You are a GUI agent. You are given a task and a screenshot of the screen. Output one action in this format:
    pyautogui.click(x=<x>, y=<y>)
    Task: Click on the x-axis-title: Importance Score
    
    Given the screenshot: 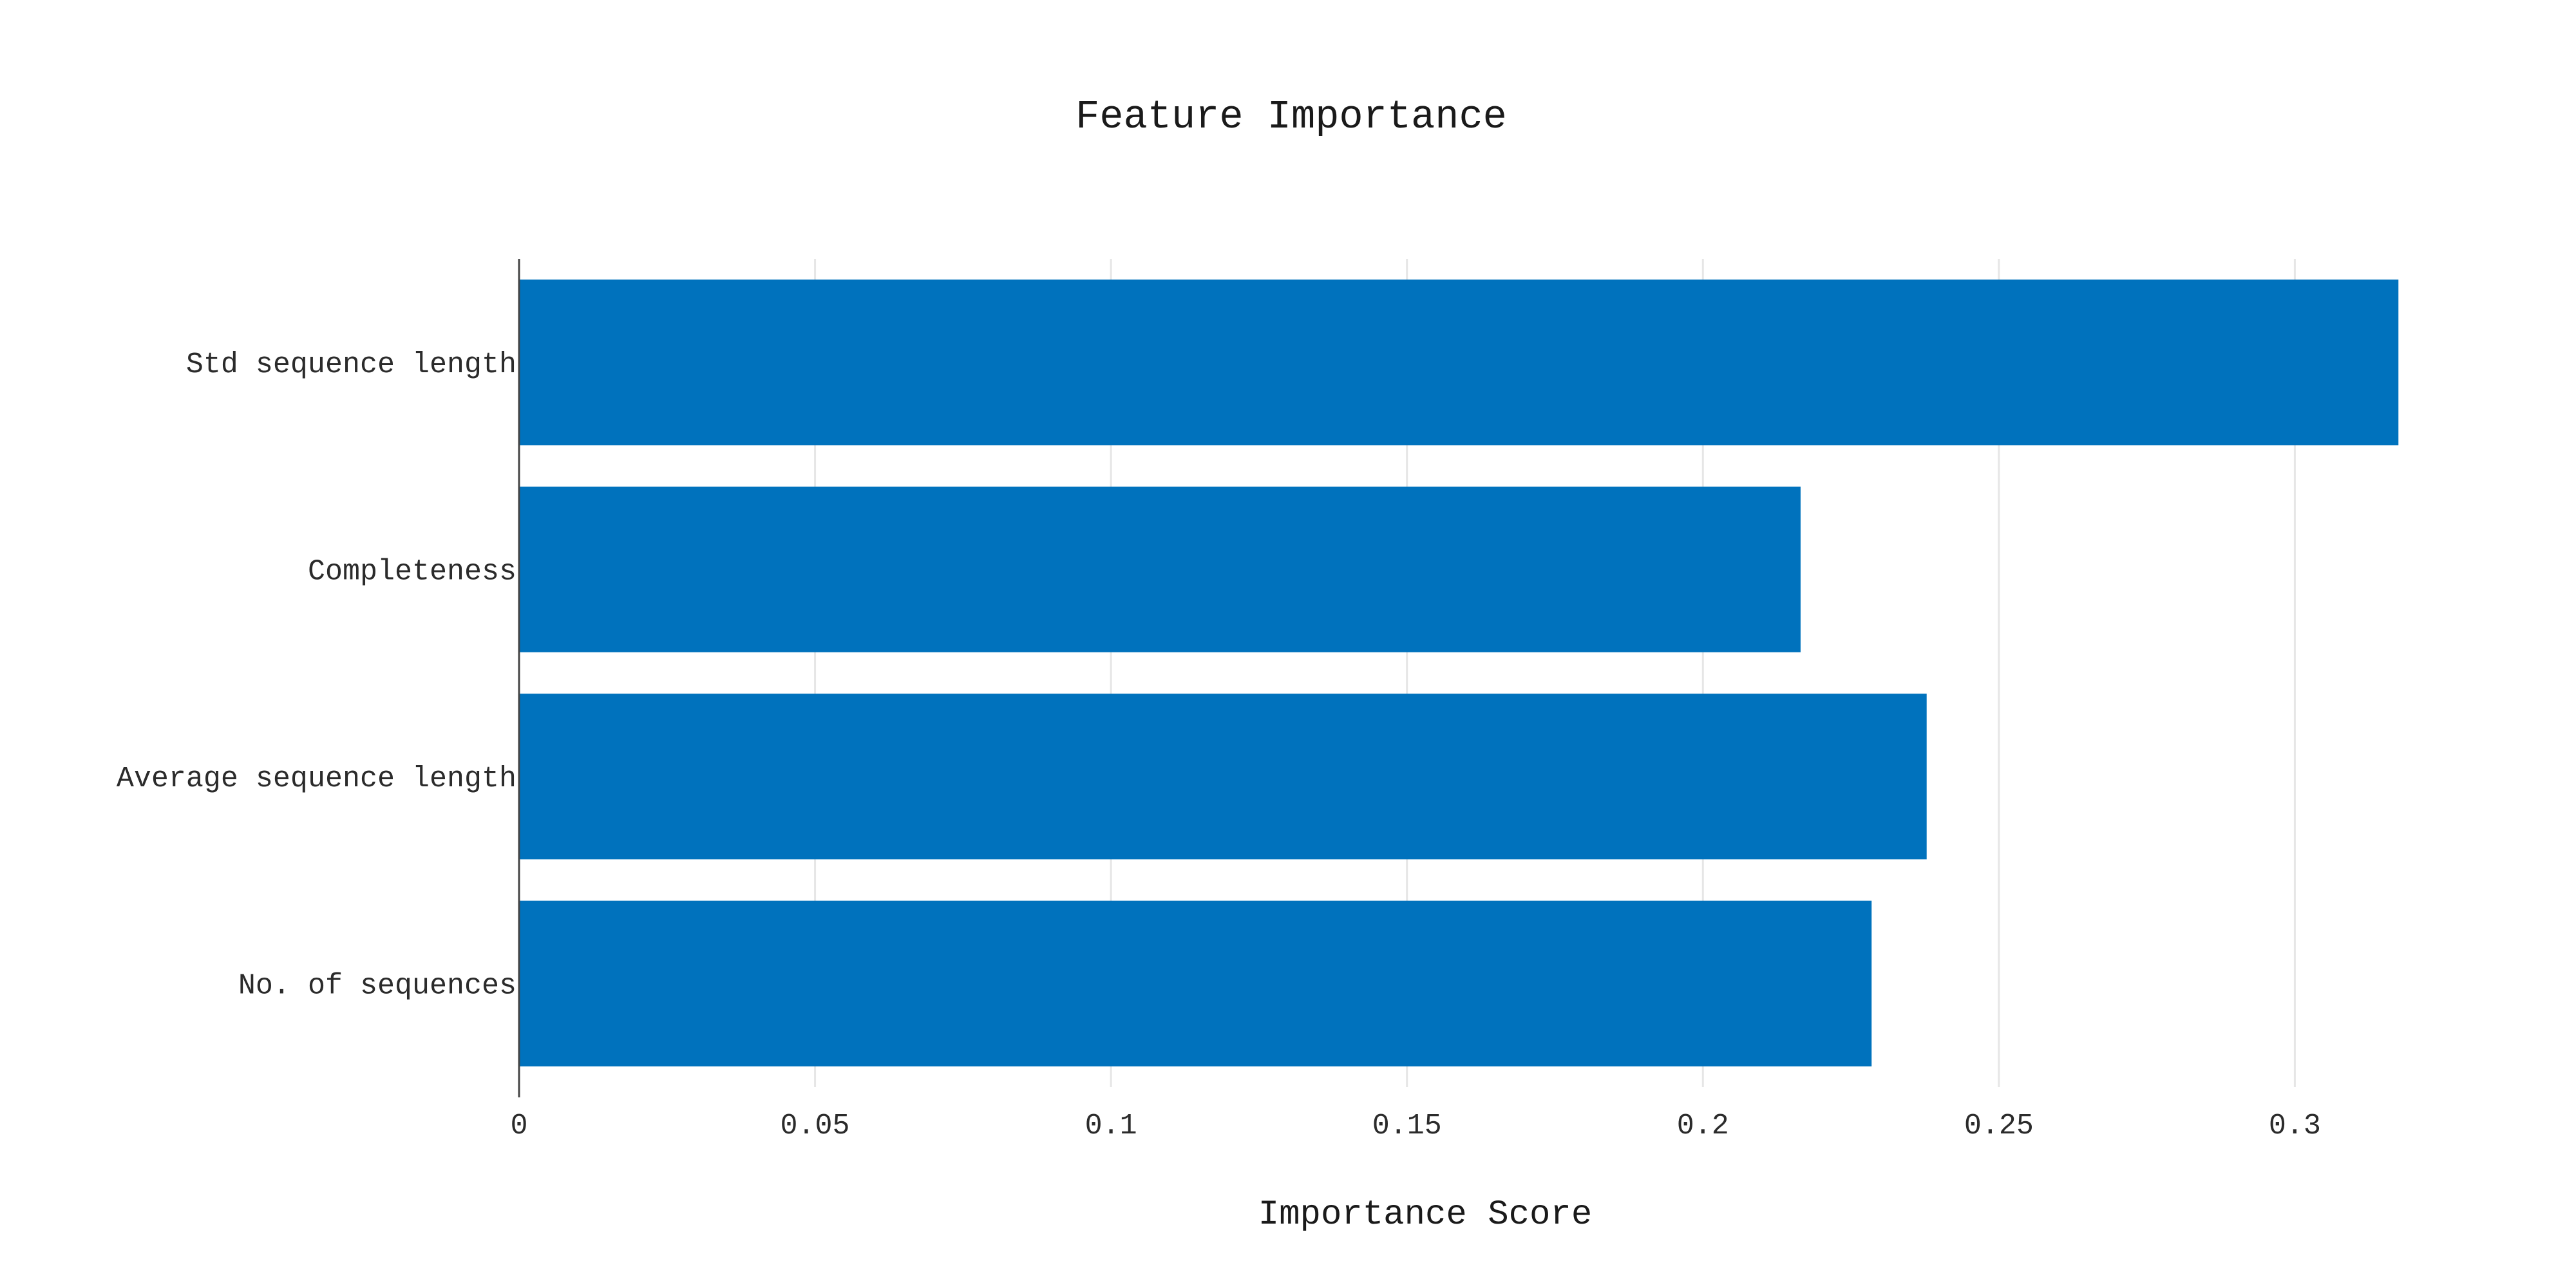 What is the action you would take?
    pyautogui.click(x=1425, y=1215)
    